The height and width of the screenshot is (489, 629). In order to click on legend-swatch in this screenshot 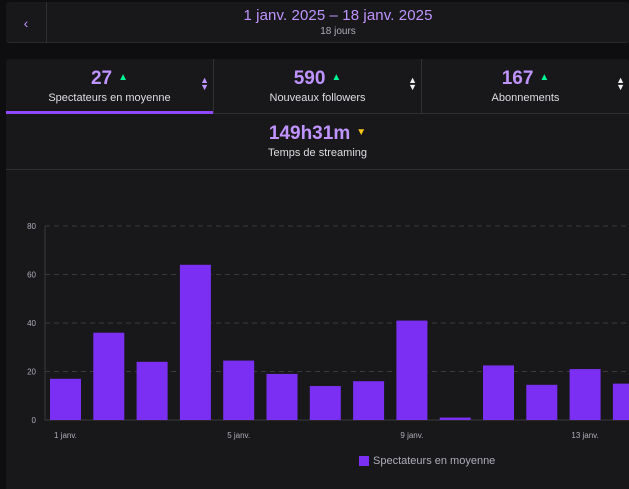, I will do `click(364, 461)`.